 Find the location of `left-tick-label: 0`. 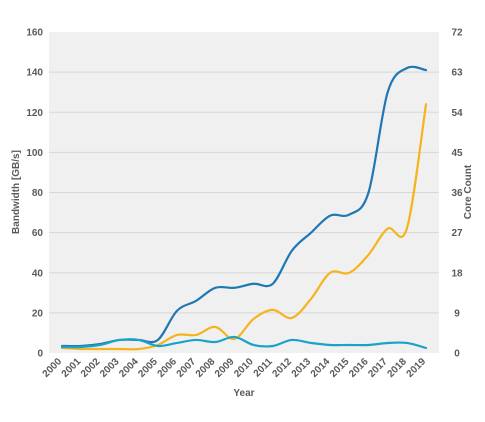

left-tick-label: 0 is located at coordinates (40, 354).